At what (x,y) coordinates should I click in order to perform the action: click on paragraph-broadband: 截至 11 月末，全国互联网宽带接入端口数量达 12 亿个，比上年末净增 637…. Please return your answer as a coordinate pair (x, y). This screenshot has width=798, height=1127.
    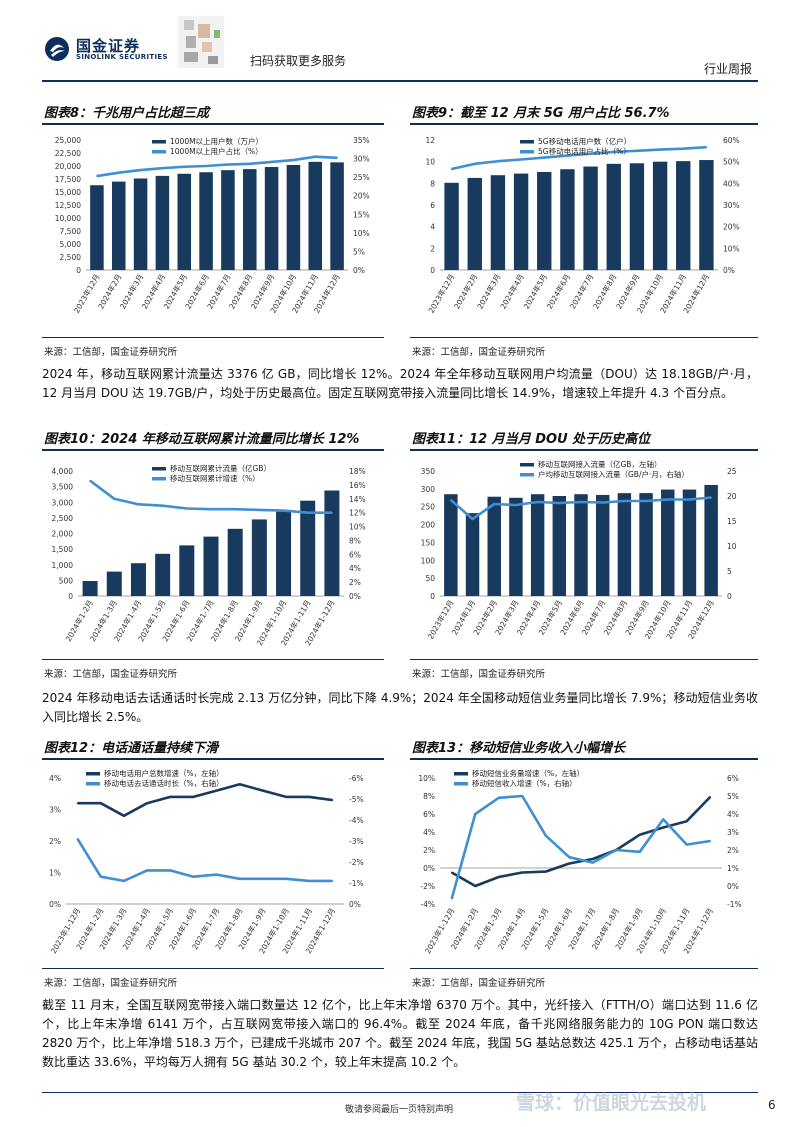
    Looking at the image, I should click on (400, 1033).